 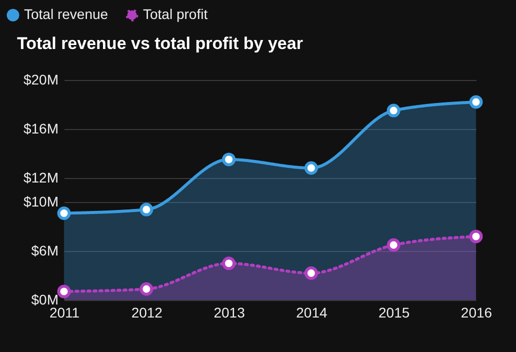 What do you see at coordinates (394, 312) in the screenshot?
I see `x-tick-label: 2015` at bounding box center [394, 312].